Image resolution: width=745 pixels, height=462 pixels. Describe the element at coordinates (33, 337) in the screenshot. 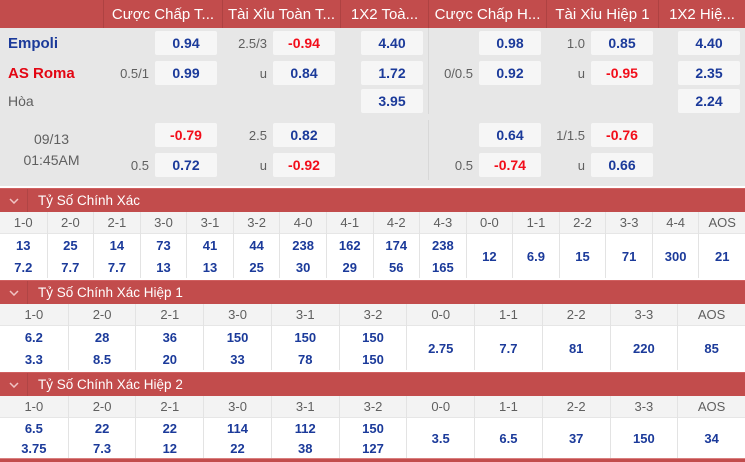

I see `score-odds-button: 6.2` at that location.